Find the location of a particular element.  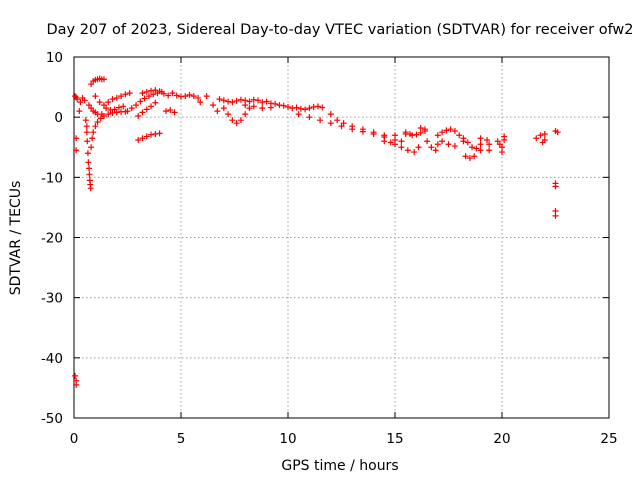

y-tick-label: -30 is located at coordinates (52, 299).